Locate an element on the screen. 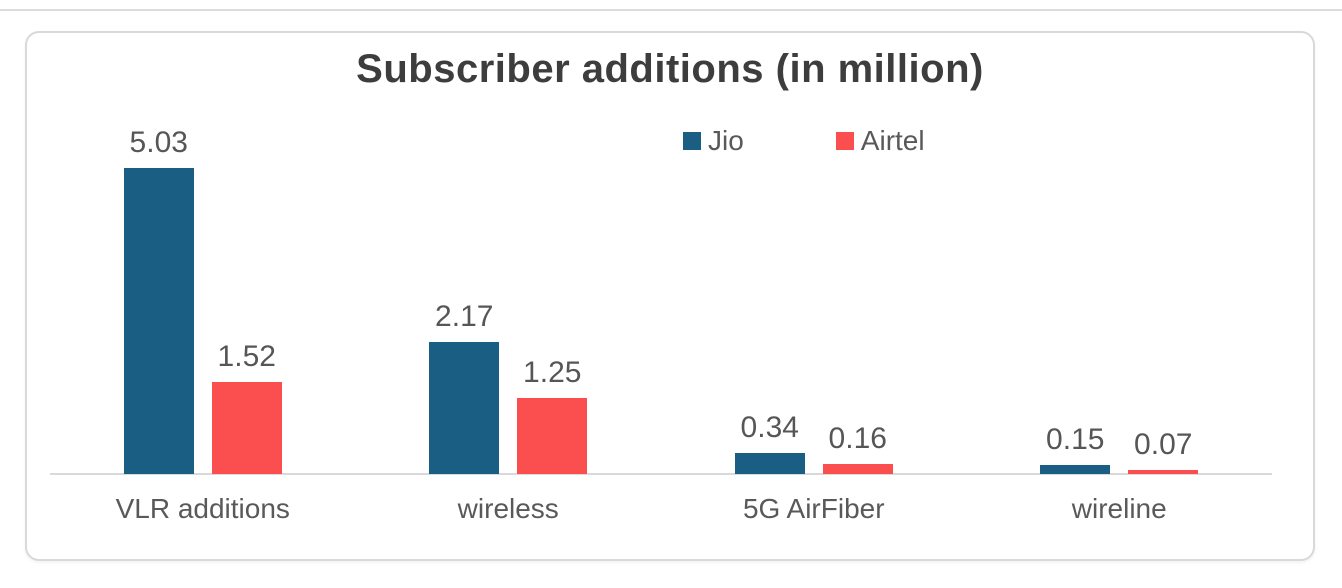 Image resolution: width=1342 pixels, height=588 pixels. bar-airtel-5g-airfiber is located at coordinates (857, 469).